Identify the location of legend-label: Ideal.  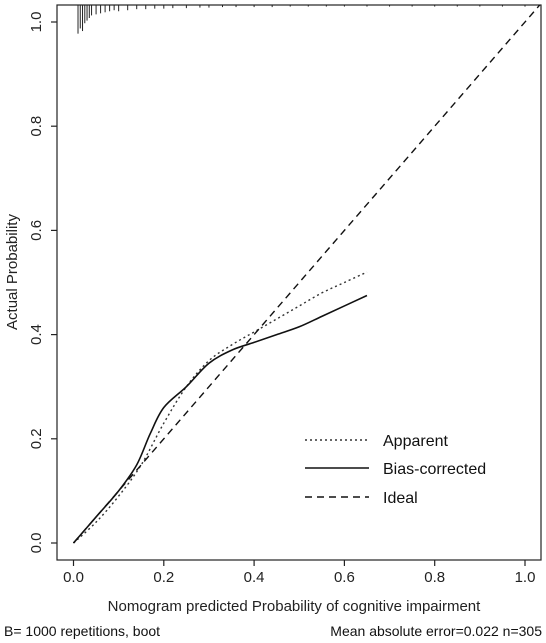
(400, 498).